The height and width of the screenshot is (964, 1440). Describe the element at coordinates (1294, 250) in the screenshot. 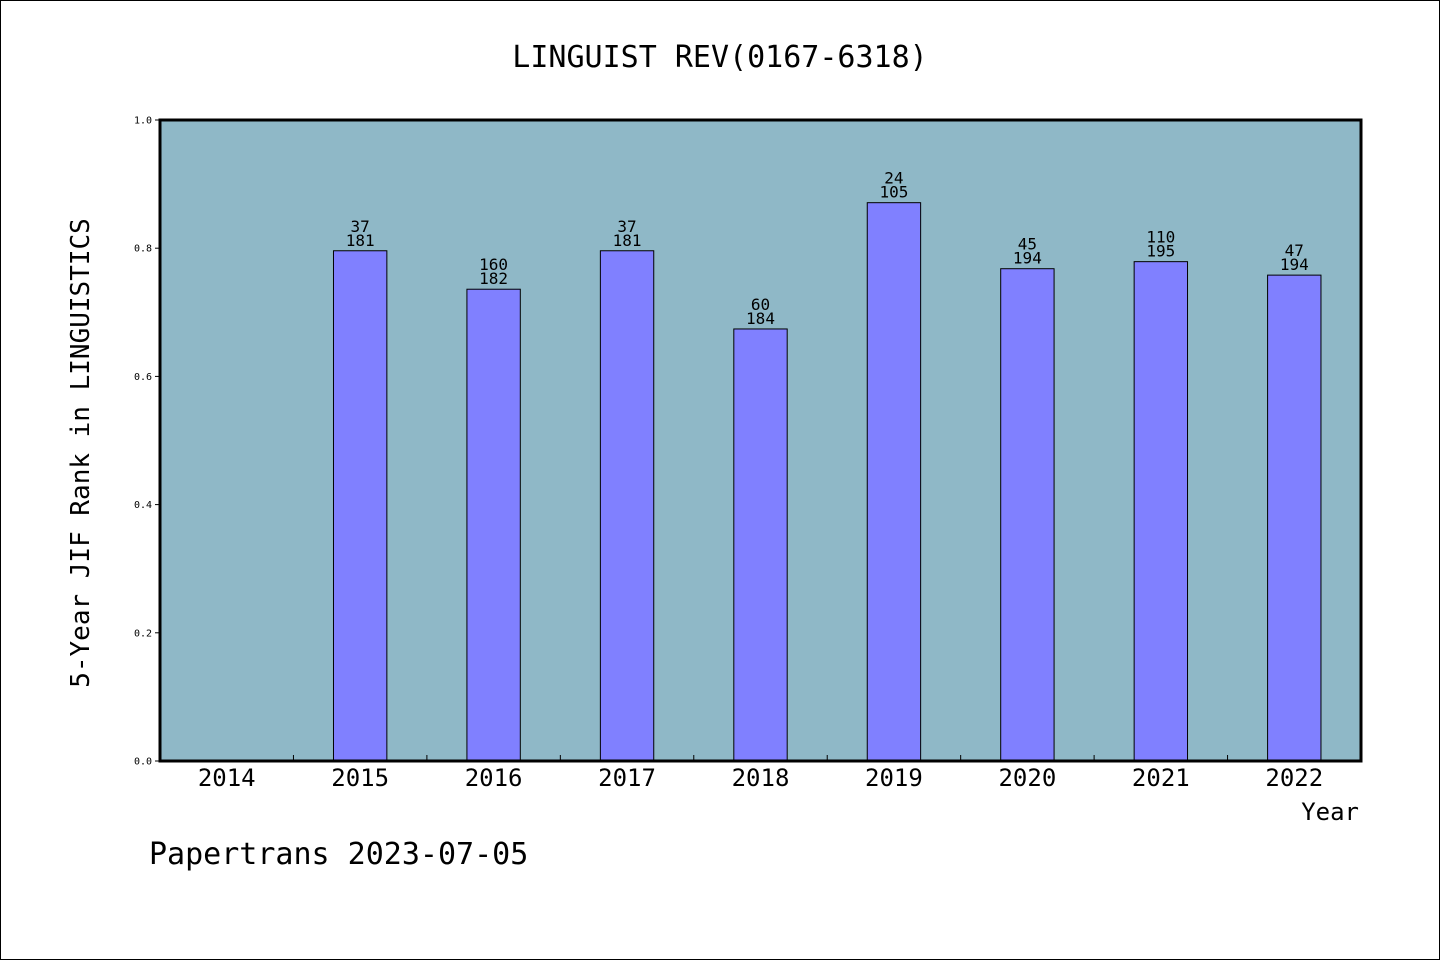

I see `data-label-rank: 47` at that location.